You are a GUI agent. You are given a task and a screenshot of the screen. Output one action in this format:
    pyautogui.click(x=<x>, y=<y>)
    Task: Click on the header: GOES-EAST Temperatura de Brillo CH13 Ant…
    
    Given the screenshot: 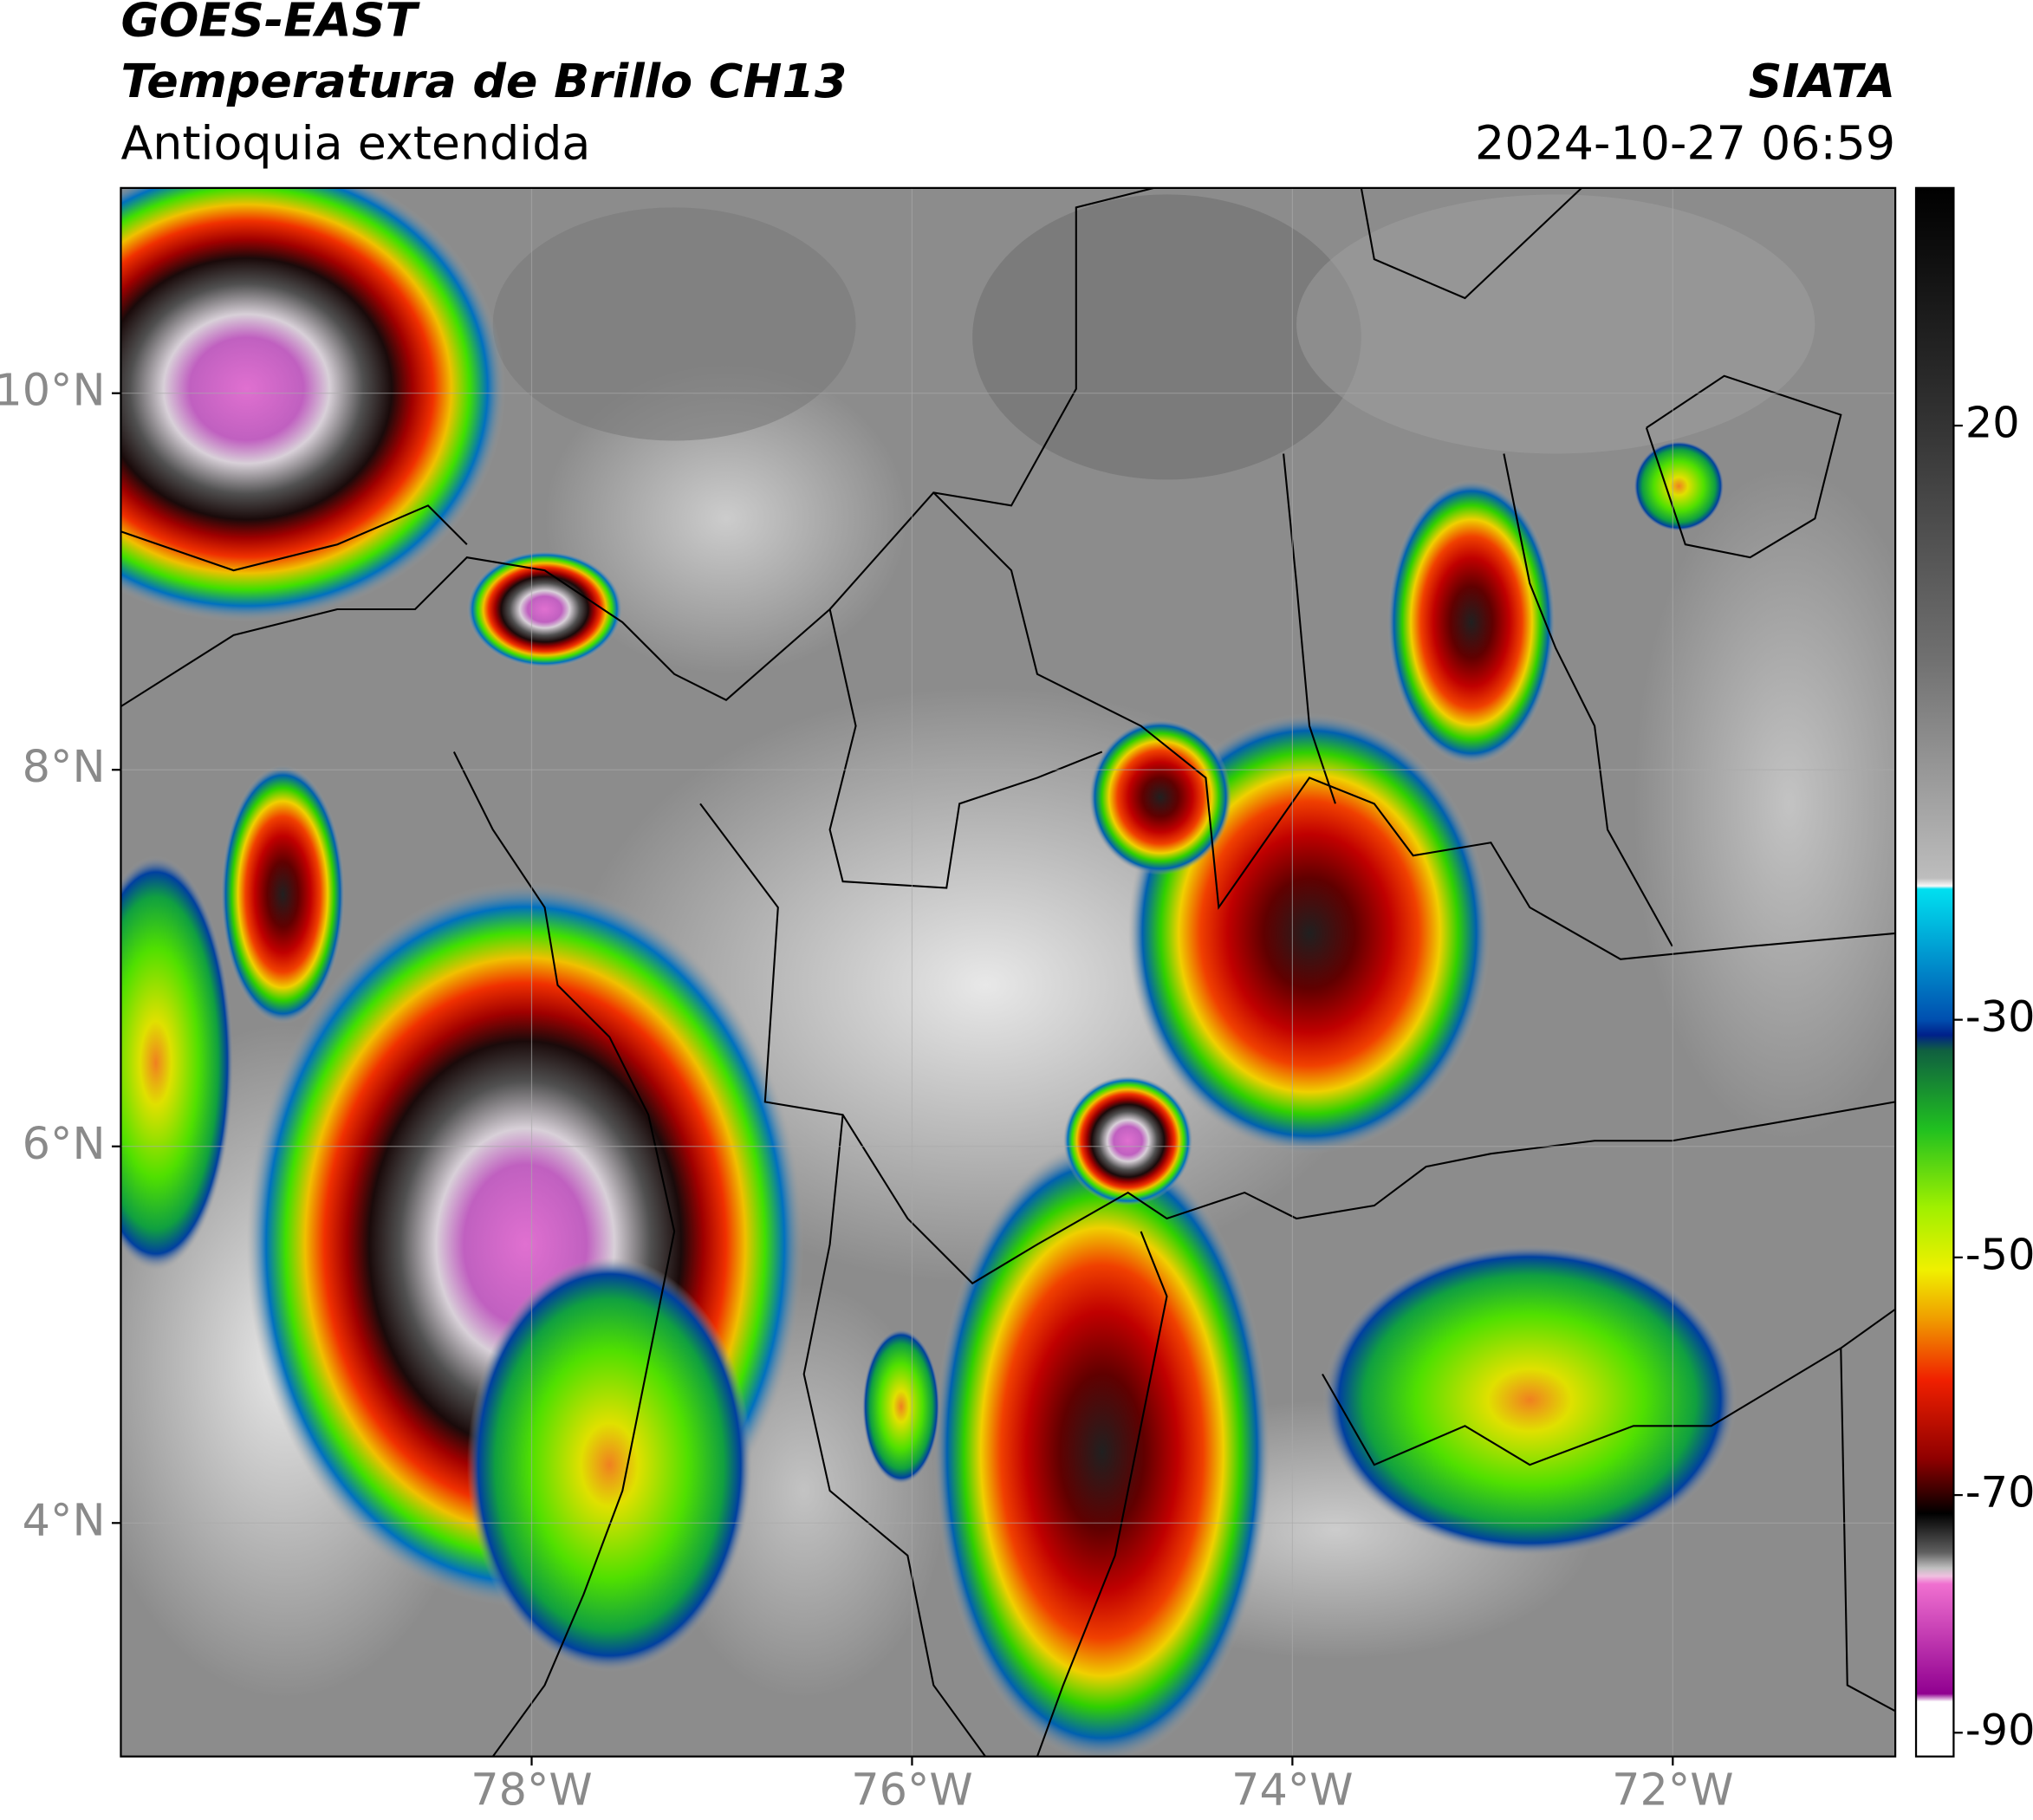 What is the action you would take?
    pyautogui.click(x=1007, y=85)
    